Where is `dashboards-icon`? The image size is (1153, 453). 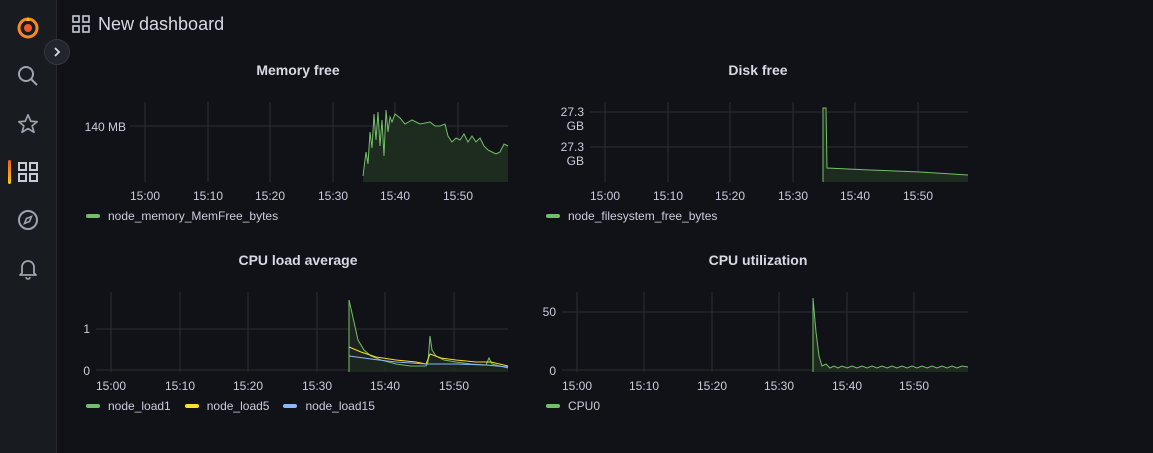 dashboards-icon is located at coordinates (28, 172).